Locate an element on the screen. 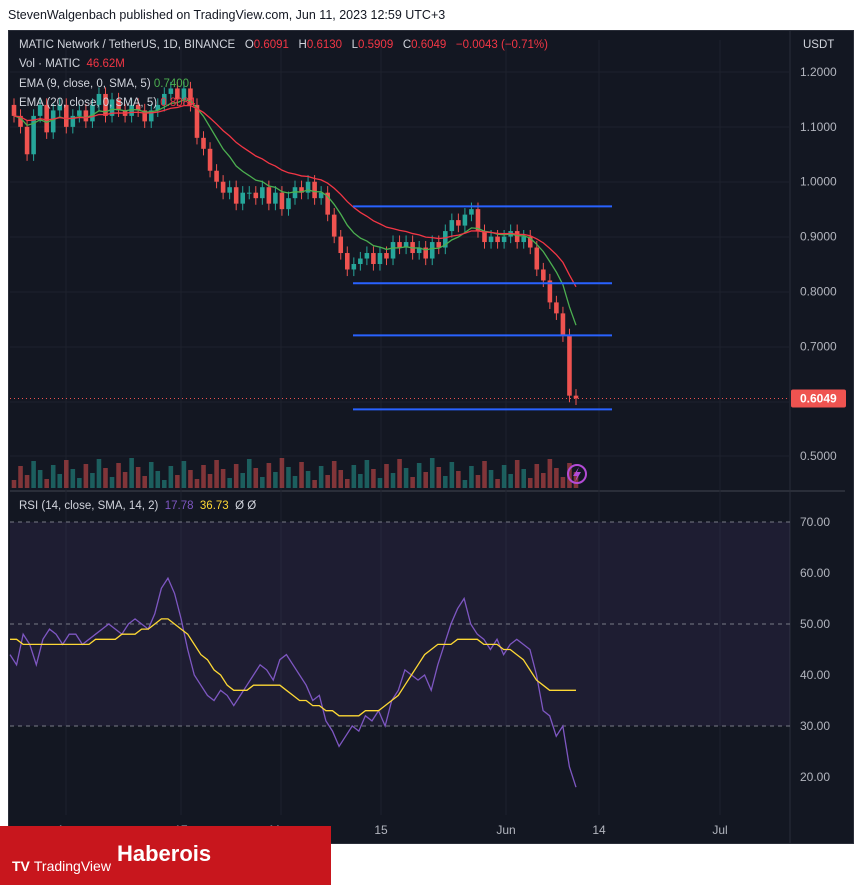 Image resolution: width=863 pixels, height=885 pixels. ema20-line is located at coordinates (295, 196).